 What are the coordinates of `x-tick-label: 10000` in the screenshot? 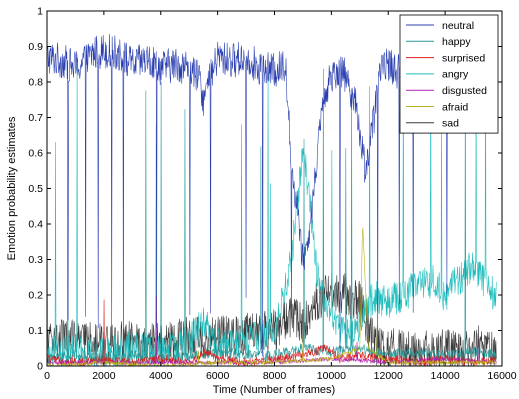 It's located at (331, 376).